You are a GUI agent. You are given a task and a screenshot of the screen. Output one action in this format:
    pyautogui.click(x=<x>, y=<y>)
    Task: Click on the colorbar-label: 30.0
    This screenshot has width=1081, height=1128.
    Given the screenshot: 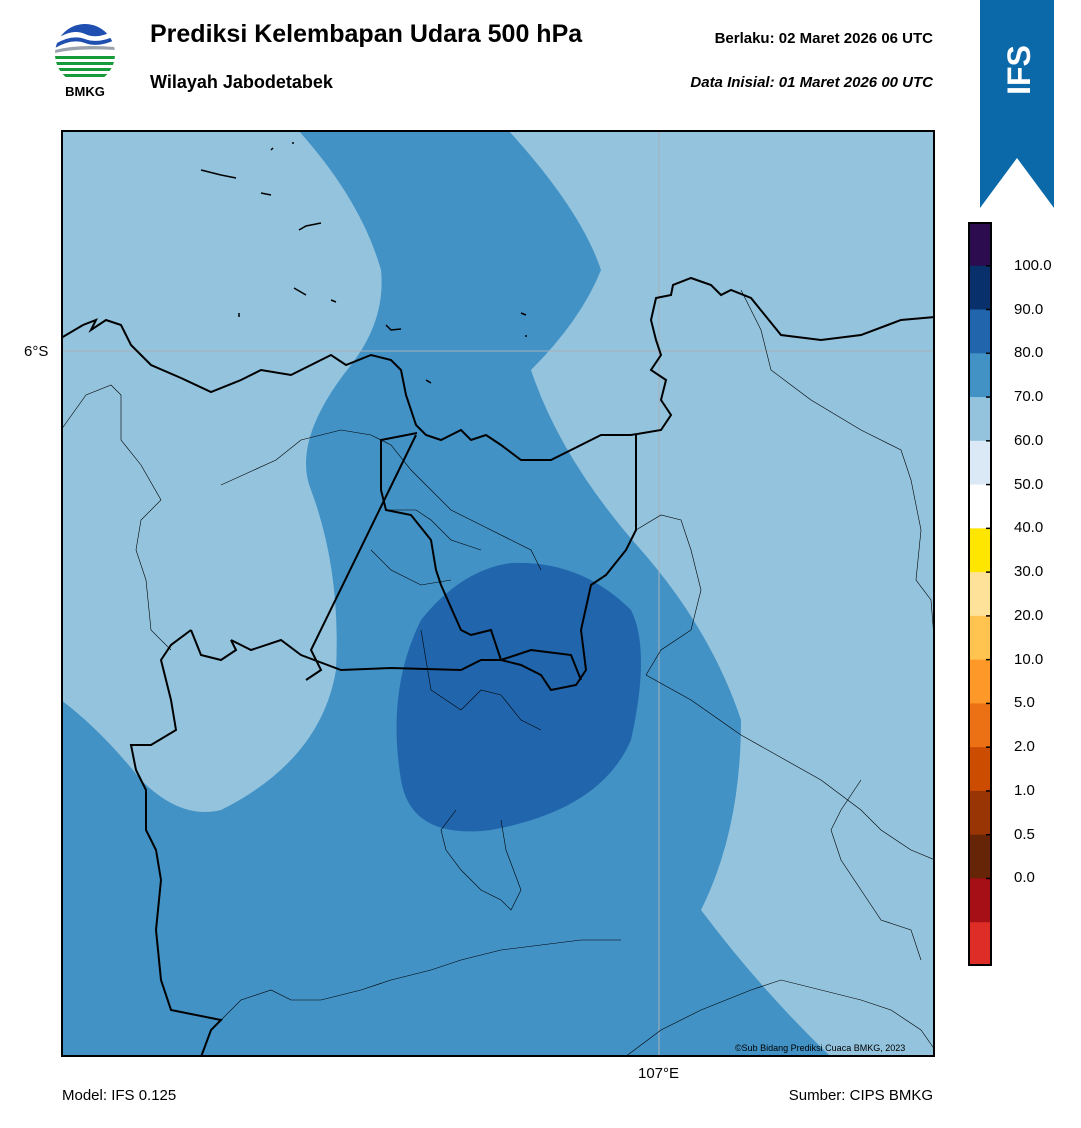 What is the action you would take?
    pyautogui.click(x=1029, y=572)
    